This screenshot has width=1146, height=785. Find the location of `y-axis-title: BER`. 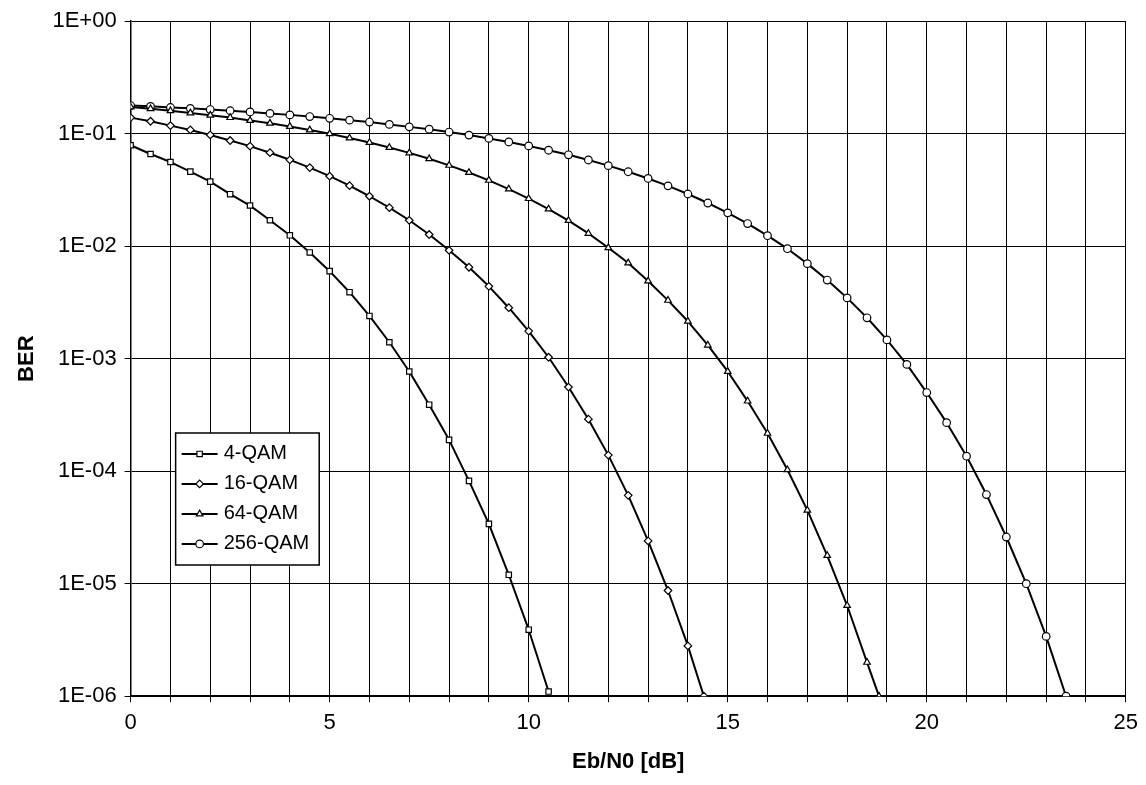

y-axis-title: BER is located at coordinates (26, 358).